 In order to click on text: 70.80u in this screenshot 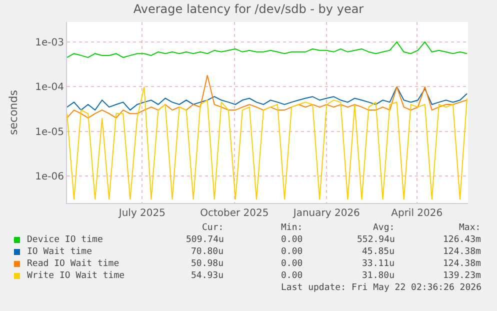, I will do `click(207, 252)`.